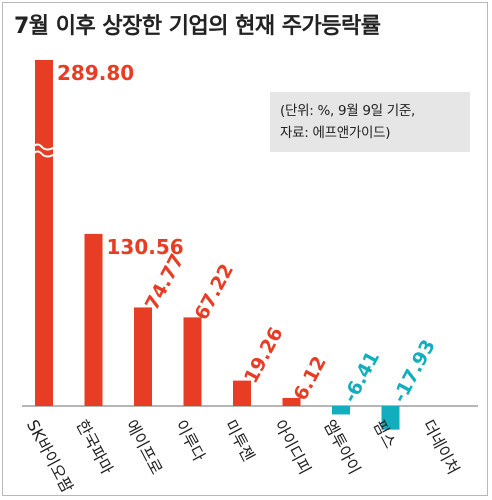 The width and height of the screenshot is (492, 500). Describe the element at coordinates (214, 291) in the screenshot. I see `value-label: 67.22` at that location.